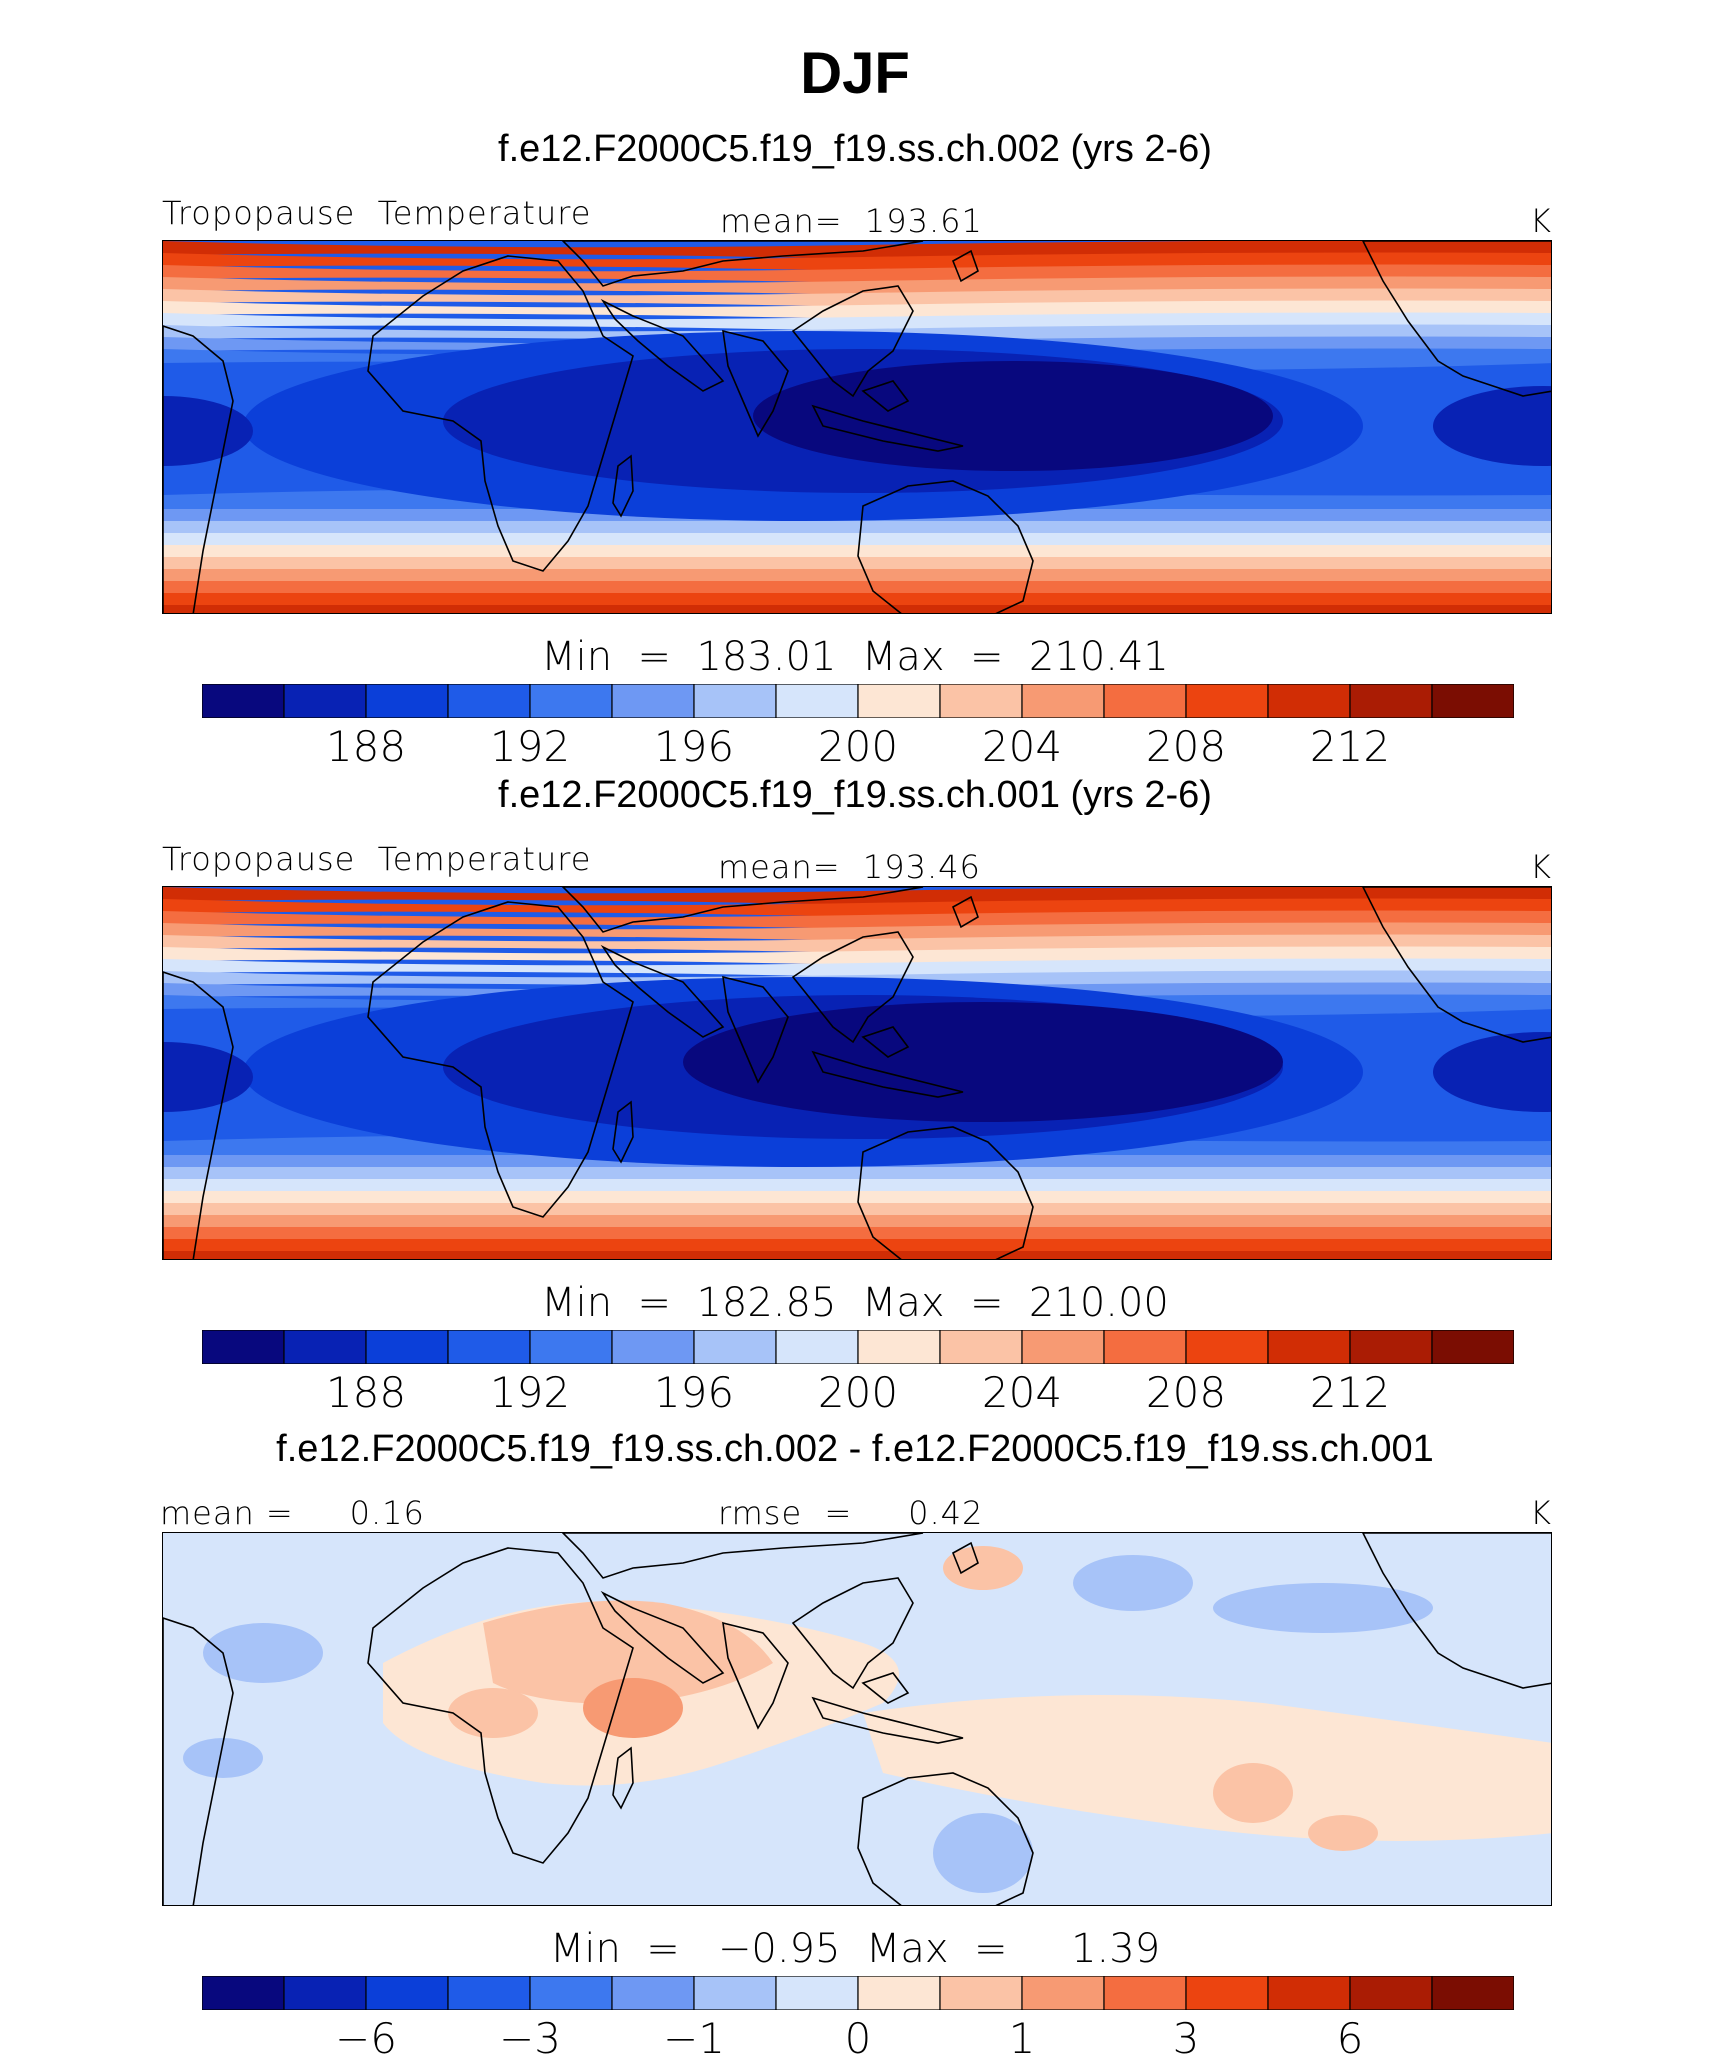 The width and height of the screenshot is (1710, 2064). I want to click on panel-2-minmax: Min = 182.85 Max = 210.00, so click(855, 1303).